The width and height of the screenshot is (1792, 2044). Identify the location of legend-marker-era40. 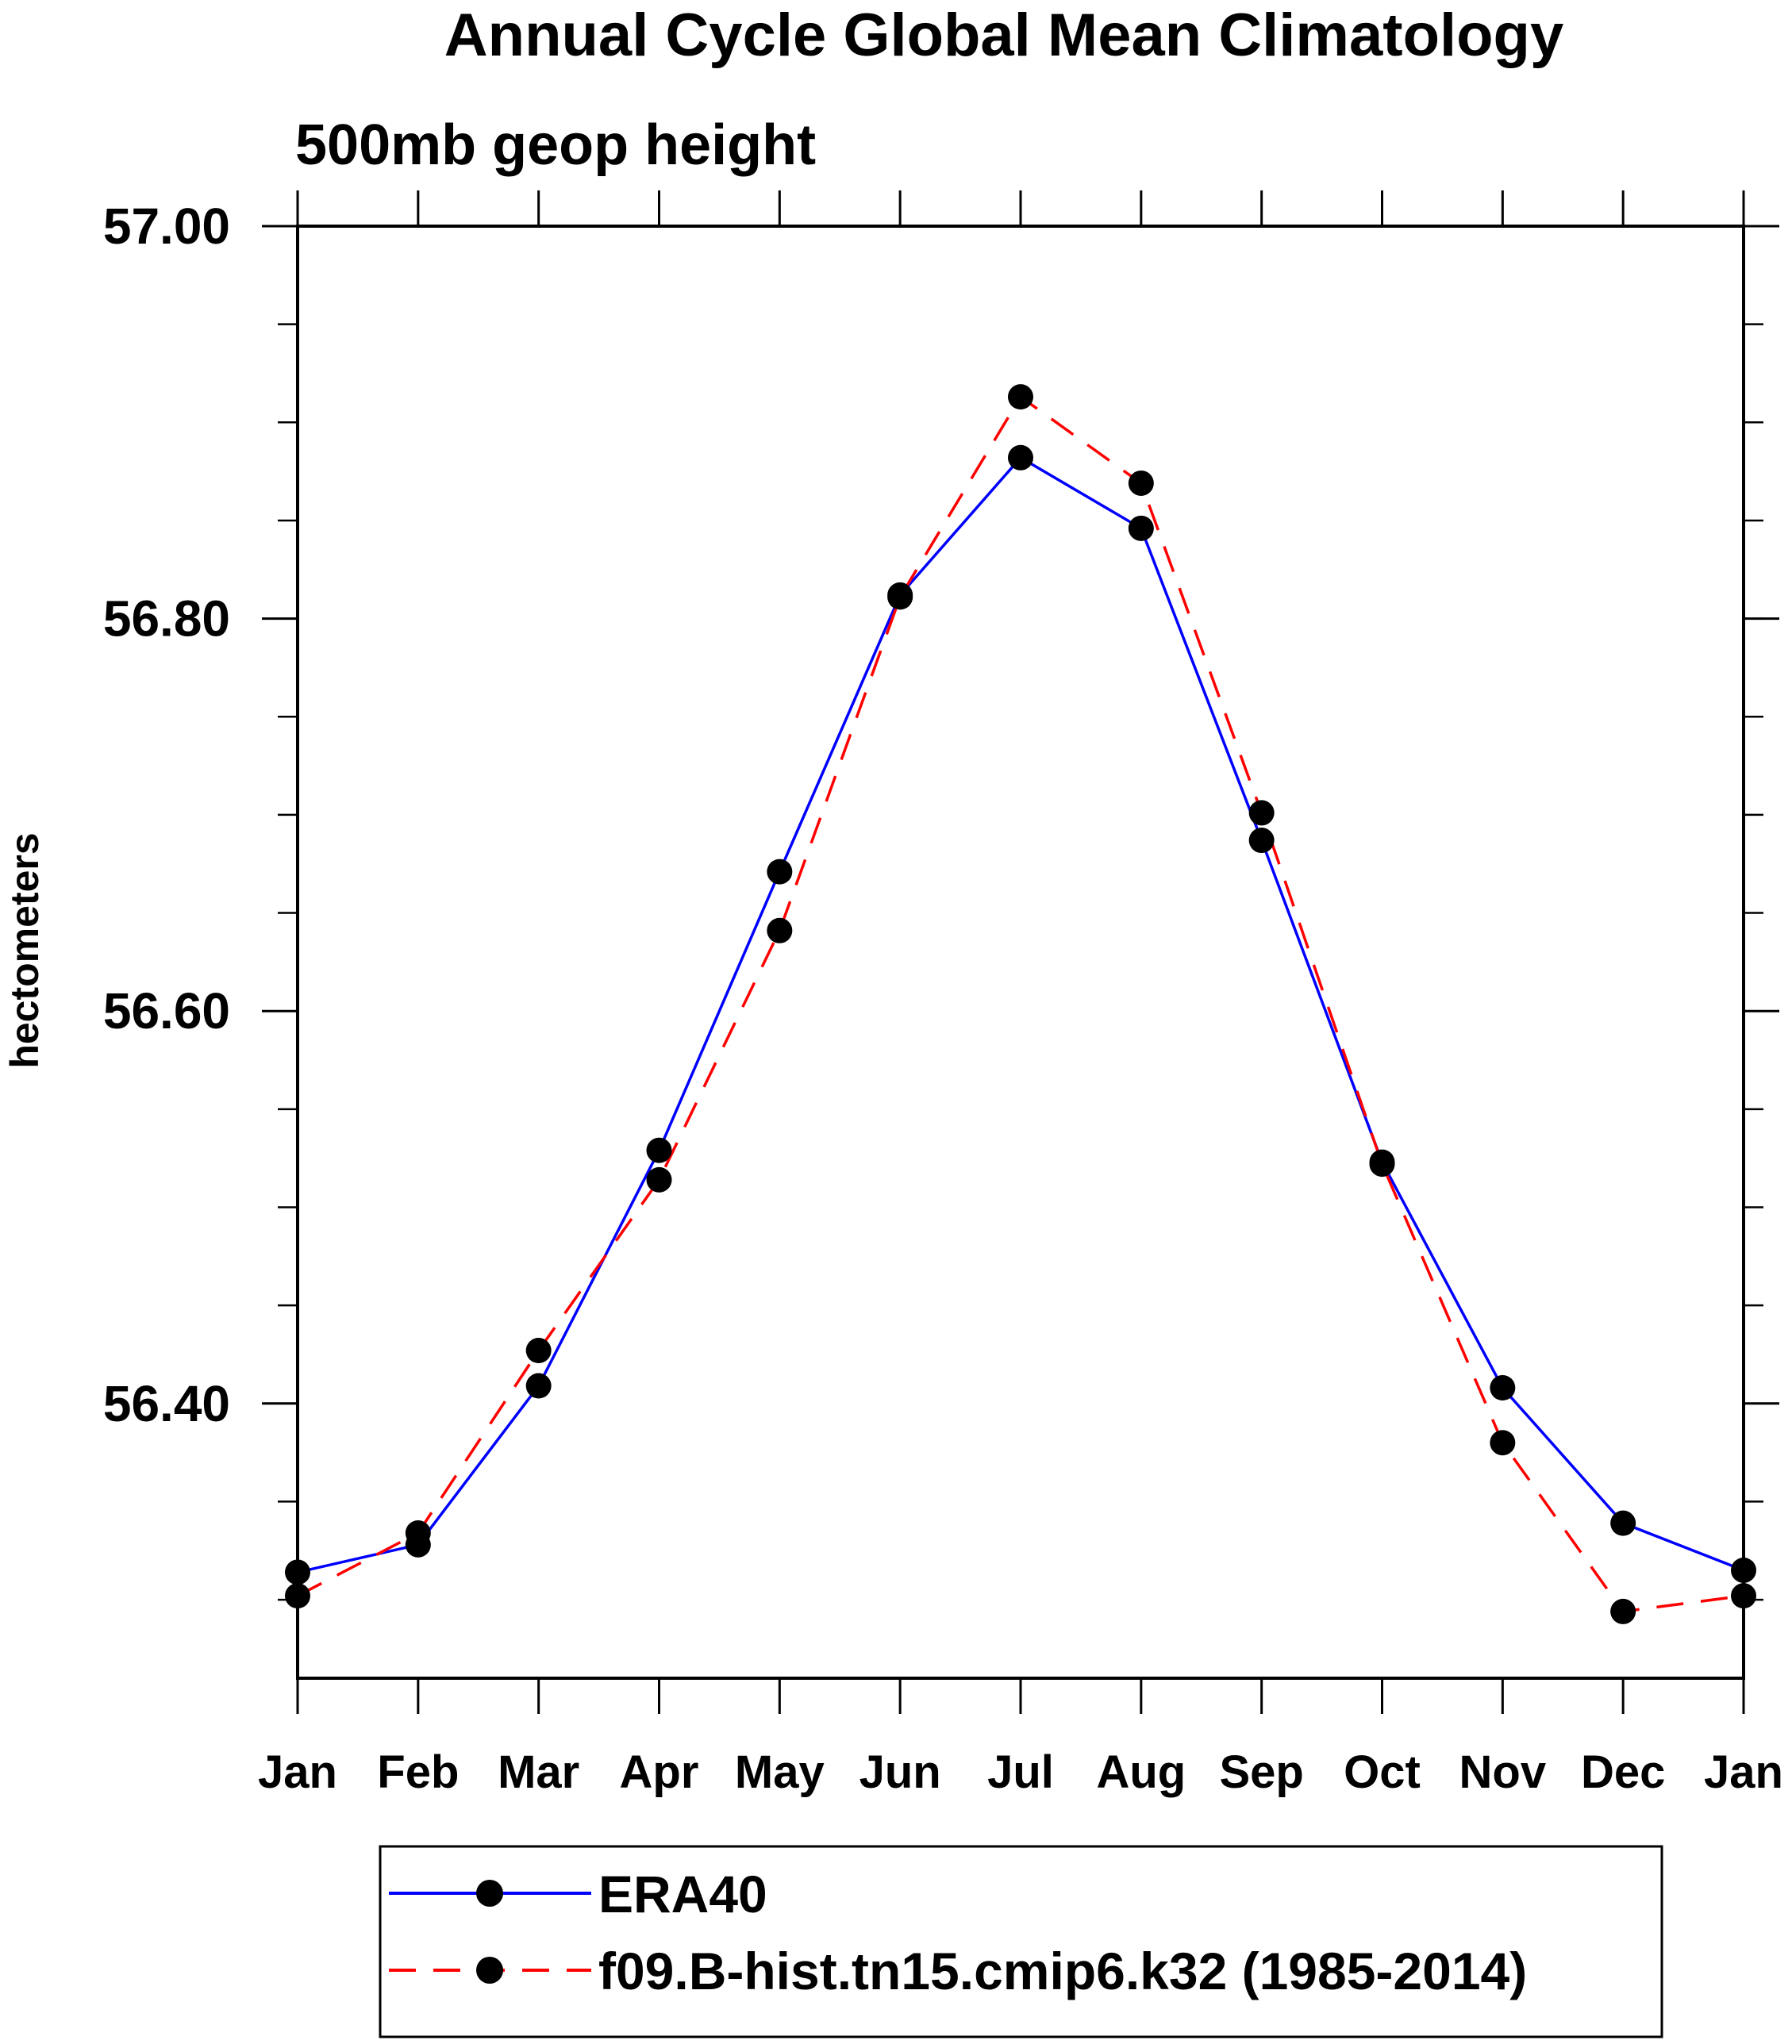
(489, 1893).